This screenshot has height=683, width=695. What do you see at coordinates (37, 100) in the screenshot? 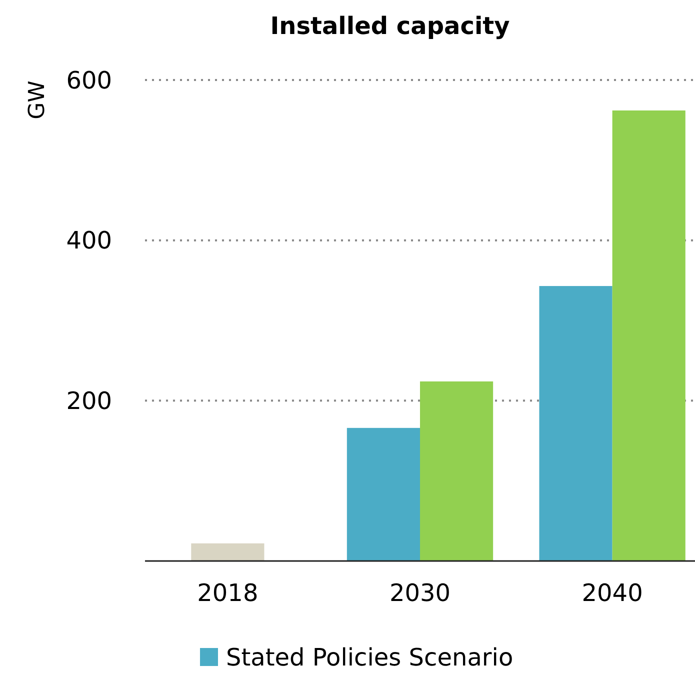
I see `y-axis-title: GW` at bounding box center [37, 100].